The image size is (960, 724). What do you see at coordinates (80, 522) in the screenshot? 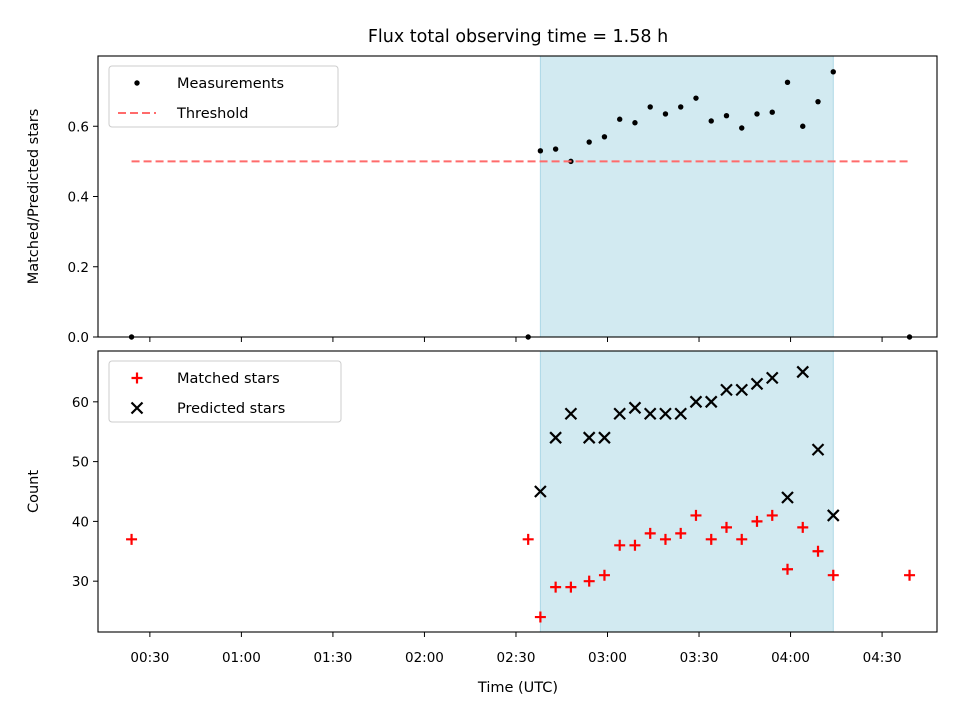
I see `y-tick-label: 40` at bounding box center [80, 522].